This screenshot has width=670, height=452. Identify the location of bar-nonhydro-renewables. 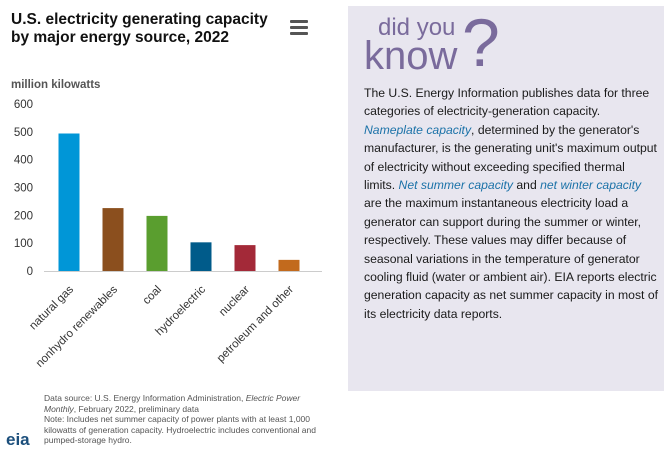
(113, 239).